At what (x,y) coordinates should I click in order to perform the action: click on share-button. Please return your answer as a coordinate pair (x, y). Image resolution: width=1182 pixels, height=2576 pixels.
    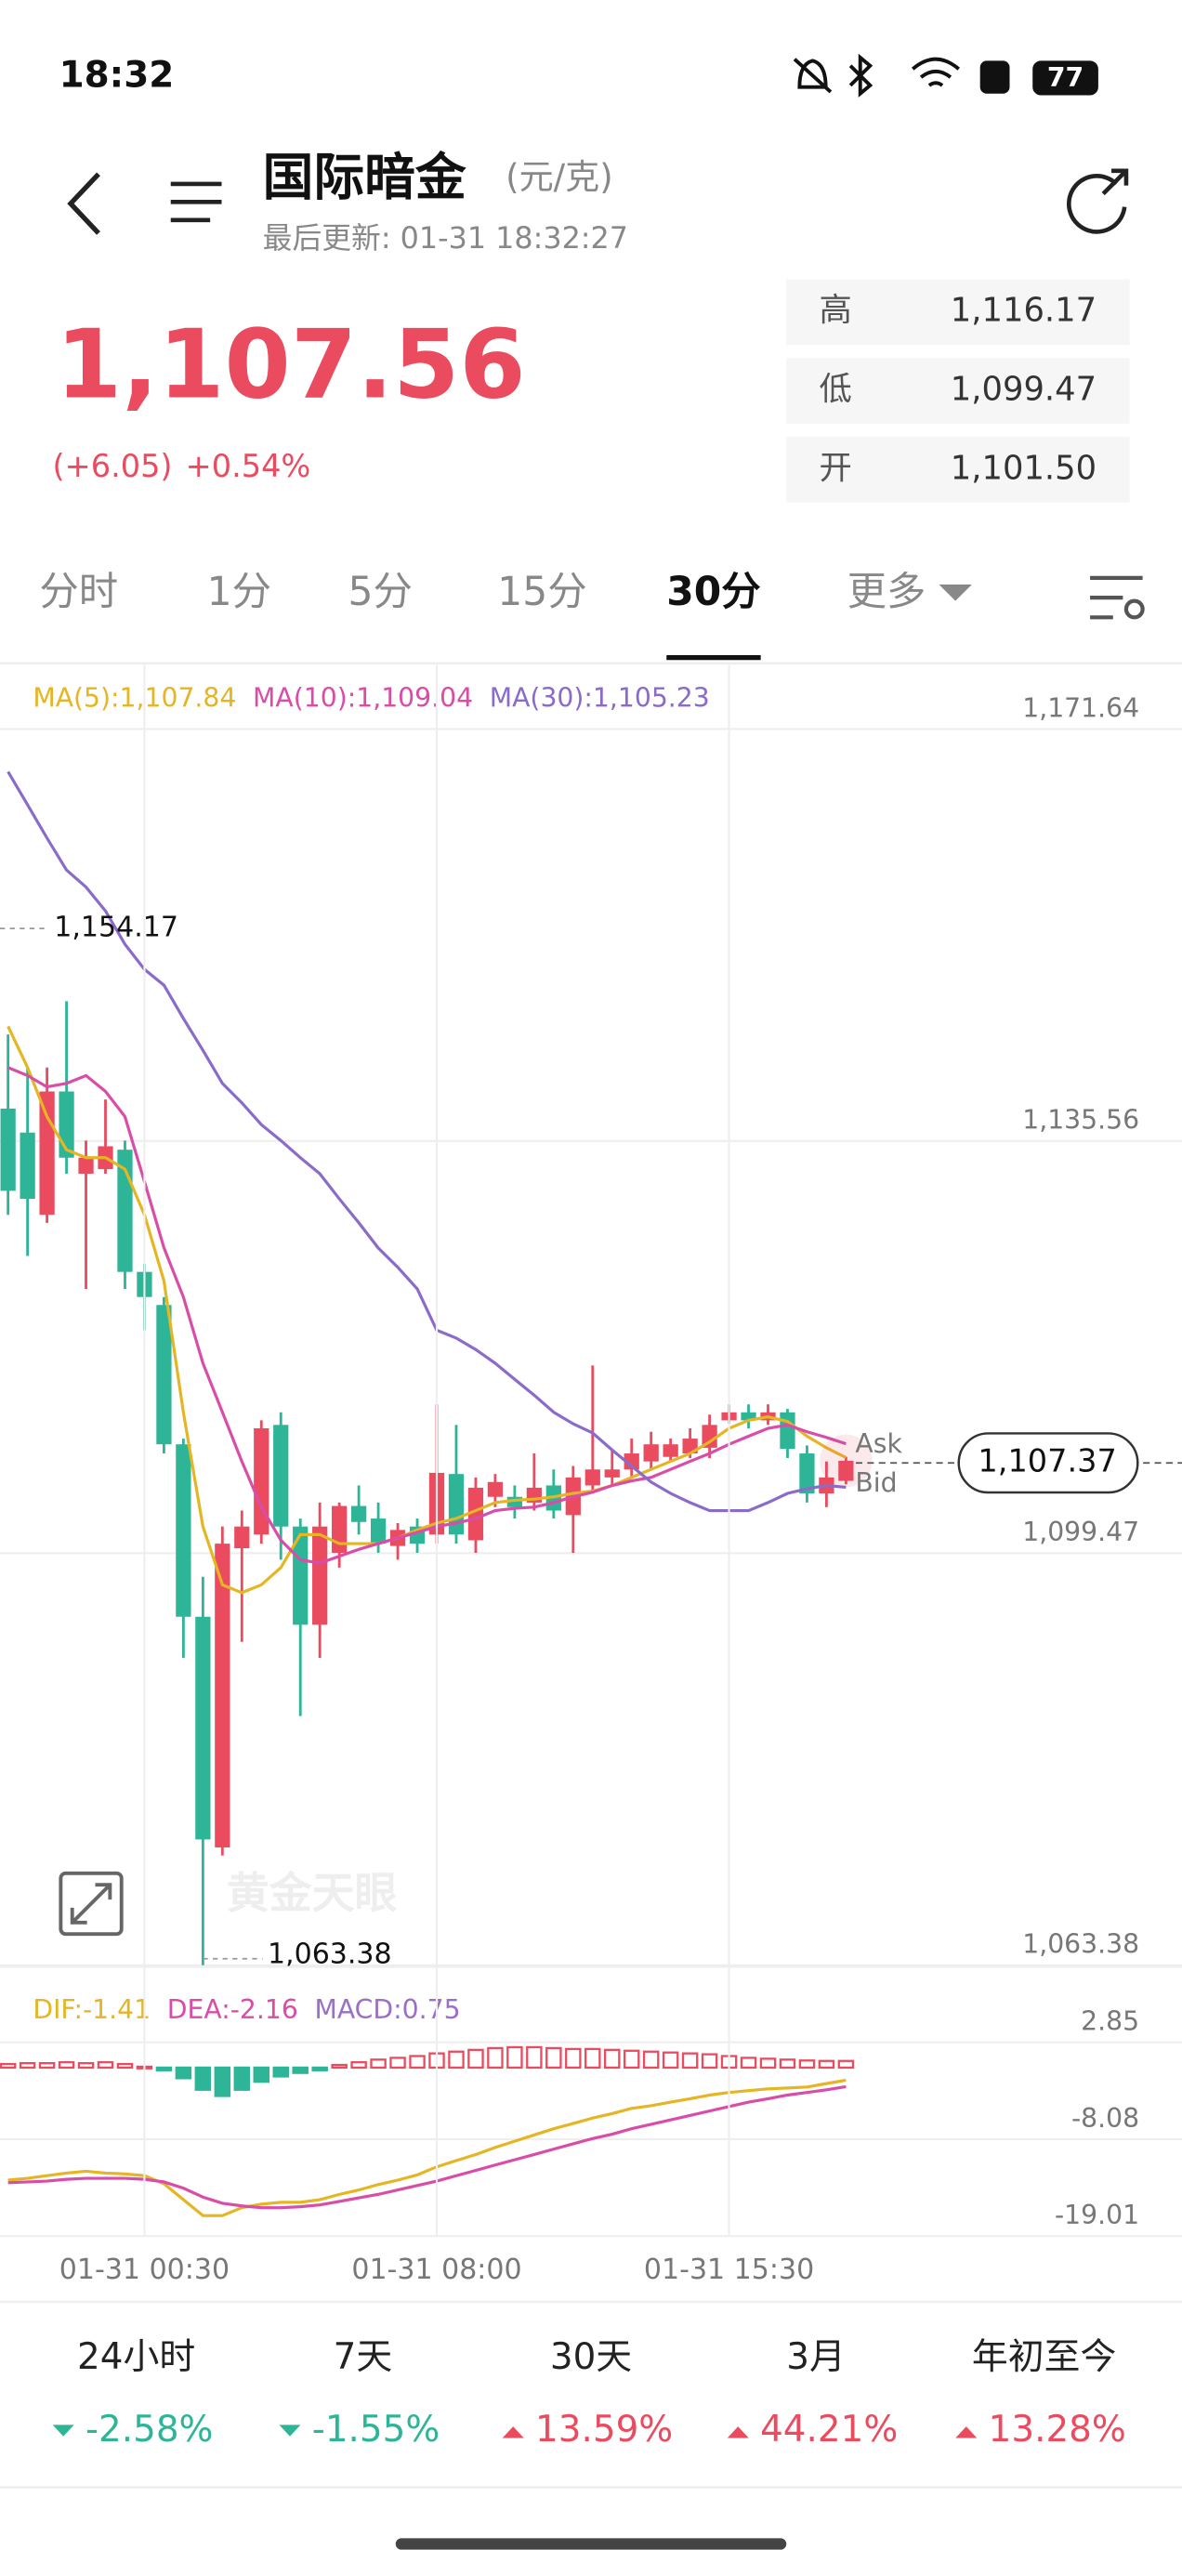
    Looking at the image, I should click on (1098, 201).